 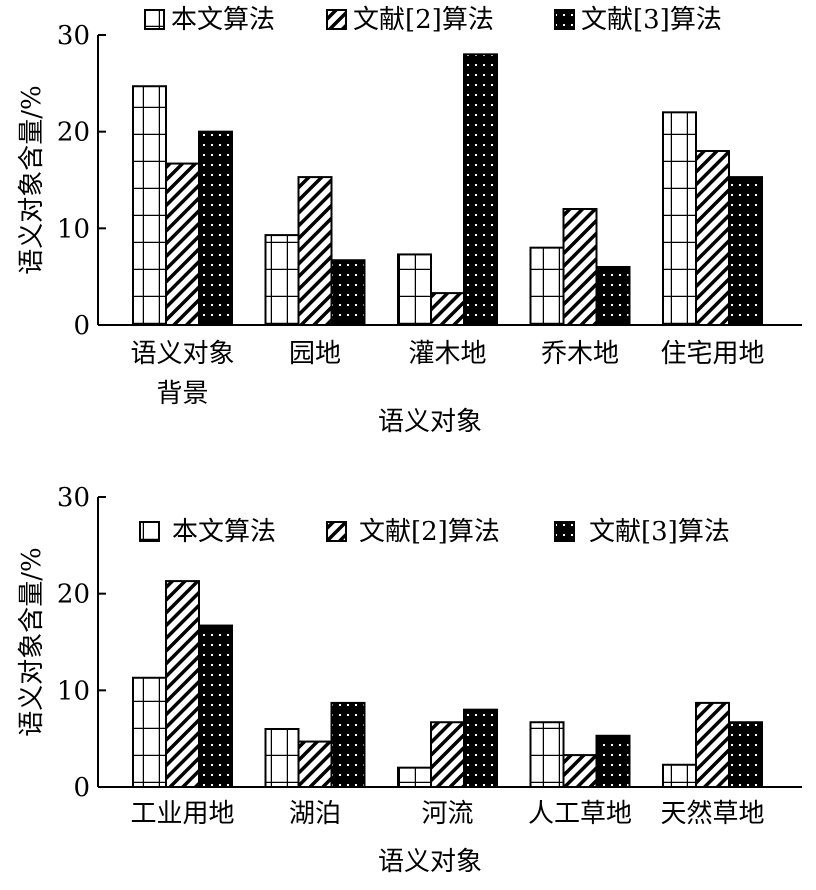 What do you see at coordinates (580, 354) in the screenshot?
I see `category-label: 乔木地` at bounding box center [580, 354].